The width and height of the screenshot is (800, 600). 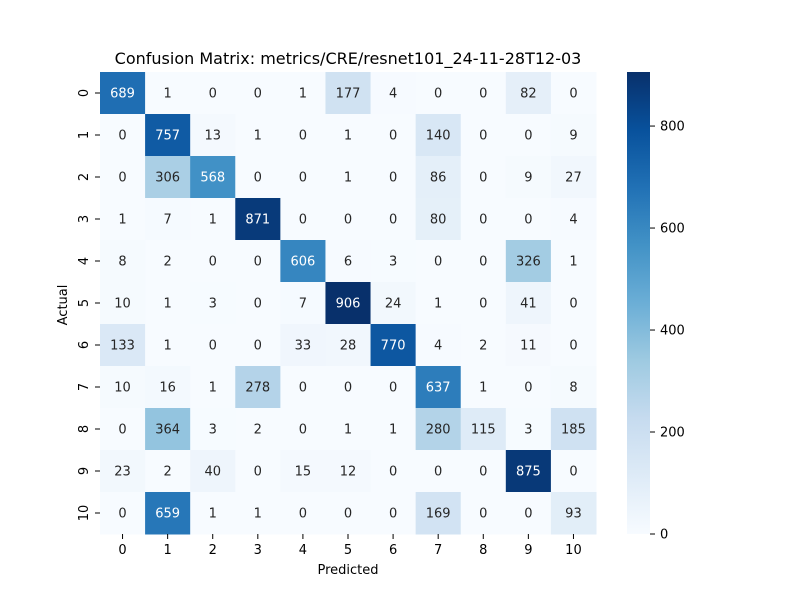 I want to click on heatmap-cell-r10-c2, so click(x=213, y=513).